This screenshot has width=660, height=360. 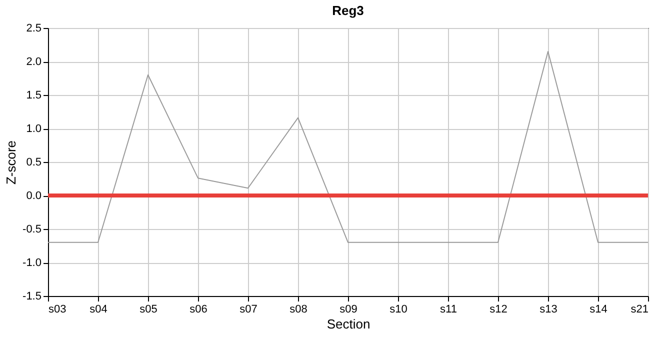 What do you see at coordinates (499, 310) in the screenshot?
I see `x-tick-label: s12` at bounding box center [499, 310].